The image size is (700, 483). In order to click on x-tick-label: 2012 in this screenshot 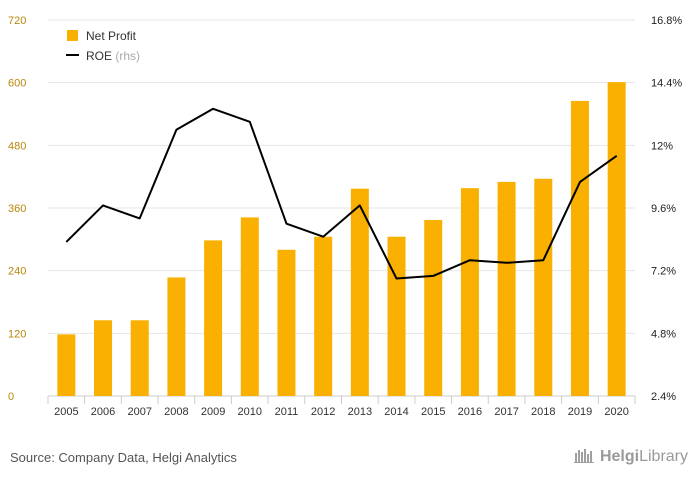, I will do `click(323, 412)`.